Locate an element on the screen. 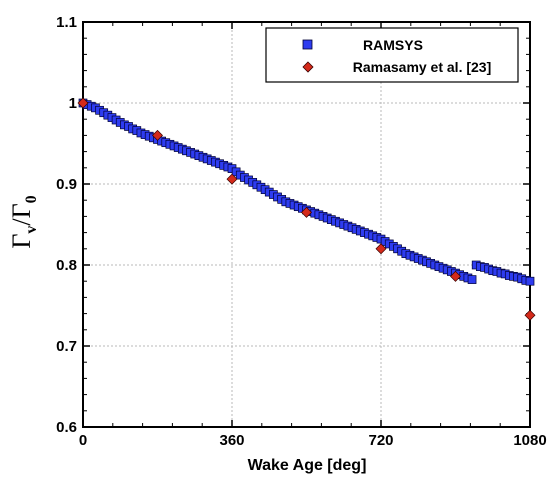 This screenshot has height=477, width=548. y-axis-title-sub-v: v is located at coordinates (31, 230).